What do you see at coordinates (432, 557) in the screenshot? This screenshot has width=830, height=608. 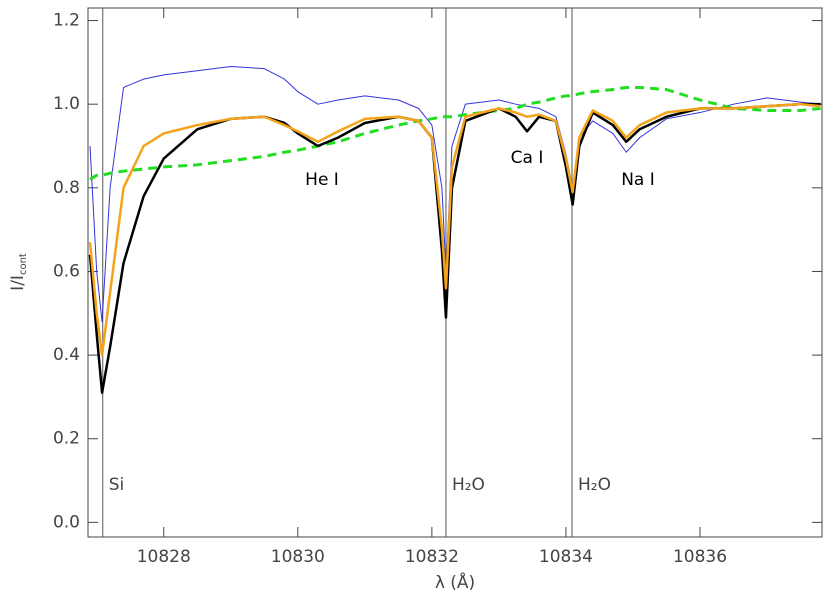 I see `x-tick-label: 10832` at bounding box center [432, 557].